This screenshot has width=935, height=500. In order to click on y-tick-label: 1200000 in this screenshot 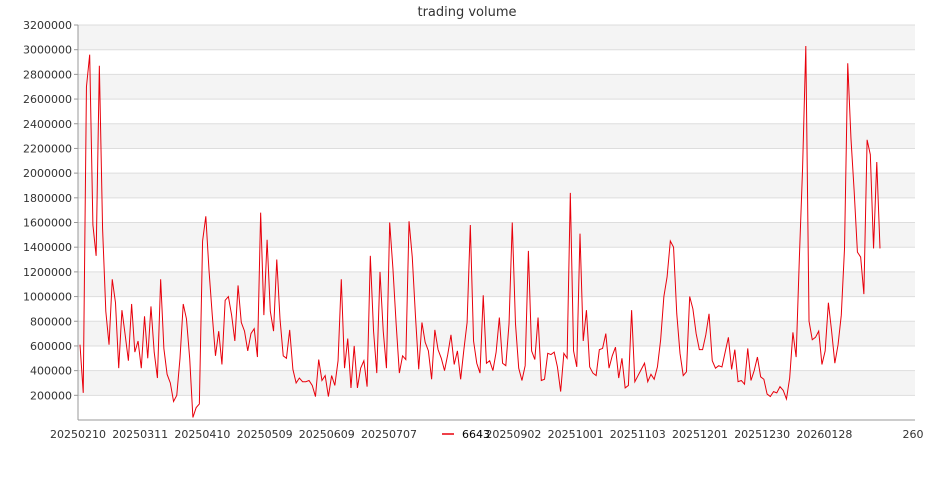, I will do `click(47, 272)`.